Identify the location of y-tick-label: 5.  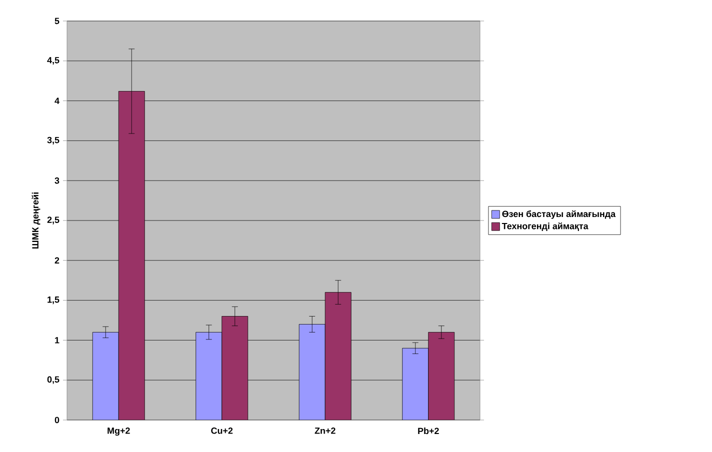
(57, 21).